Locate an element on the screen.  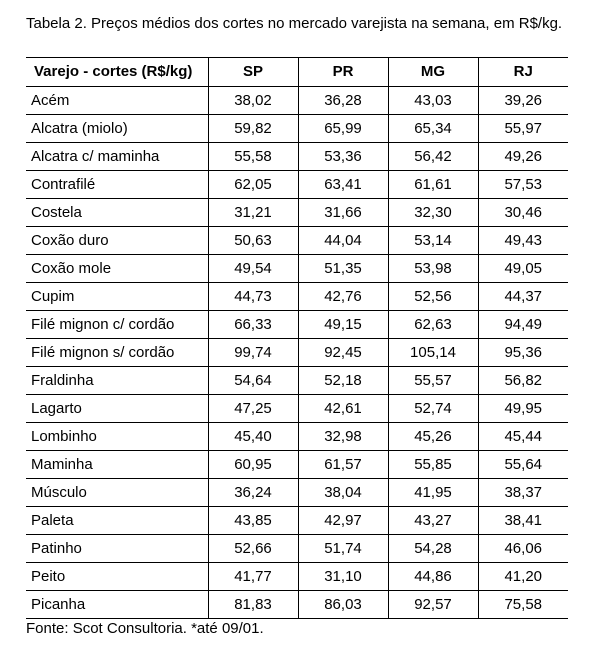
price-pr-cell: 65,99 is located at coordinates (342, 128).